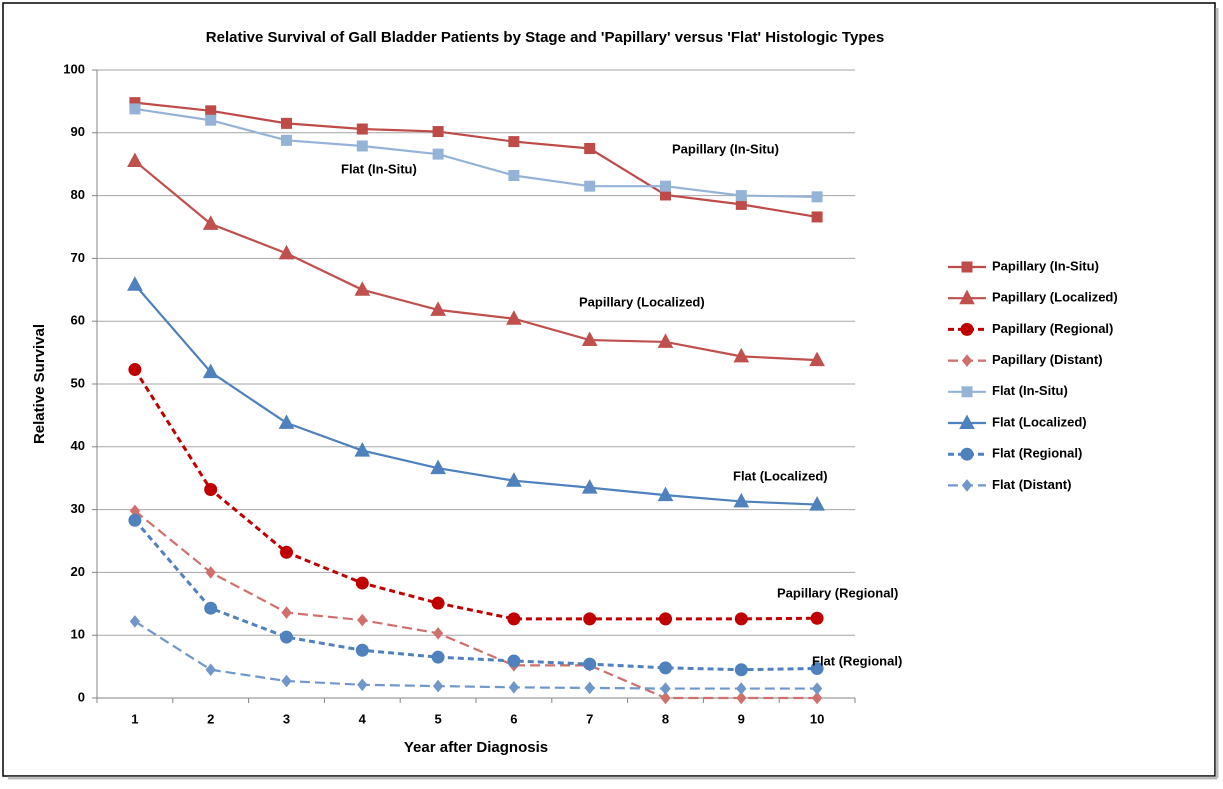  I want to click on y-tick-label: 100, so click(74, 68).